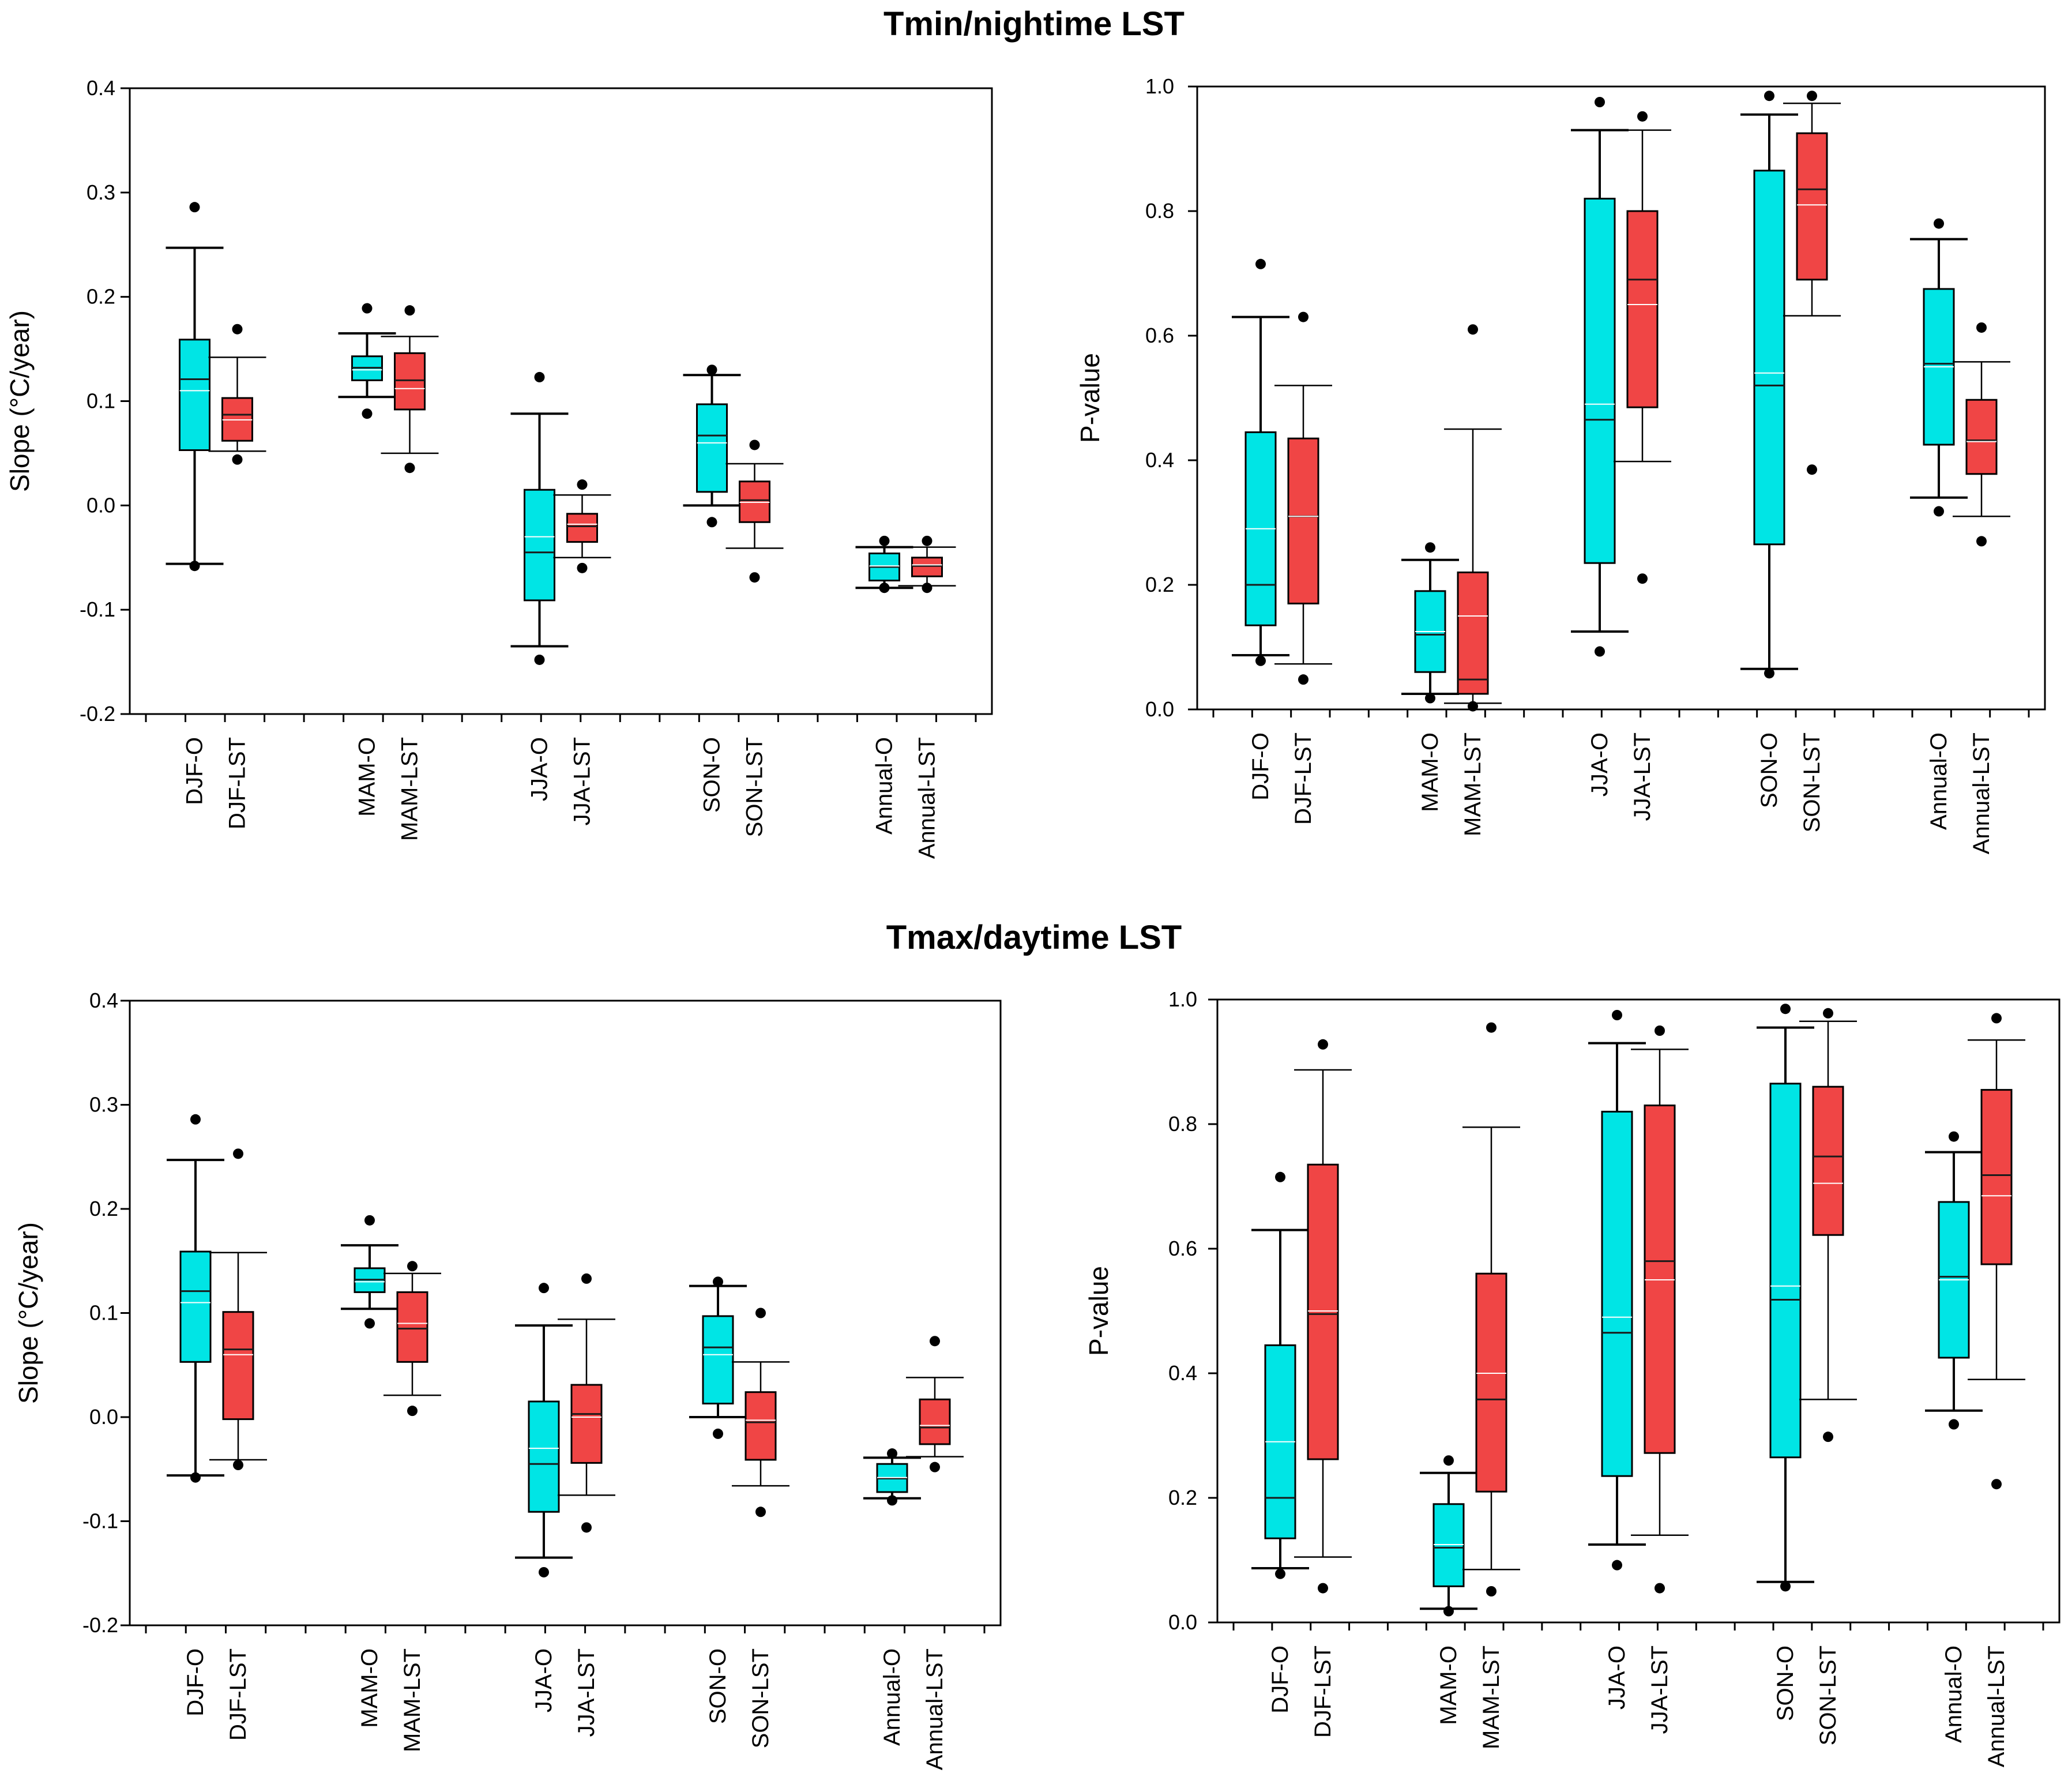 The image size is (2068, 1792). Describe the element at coordinates (934, 1709) in the screenshot. I see `x-category-label: Annual-LST` at that location.